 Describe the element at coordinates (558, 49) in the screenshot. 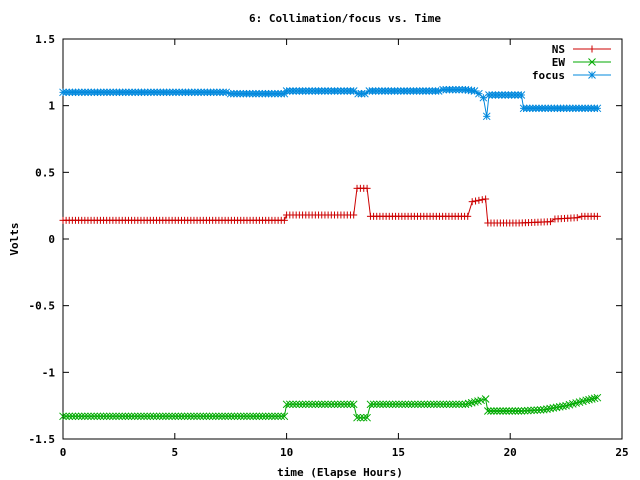

I see `legend-label: NS` at that location.